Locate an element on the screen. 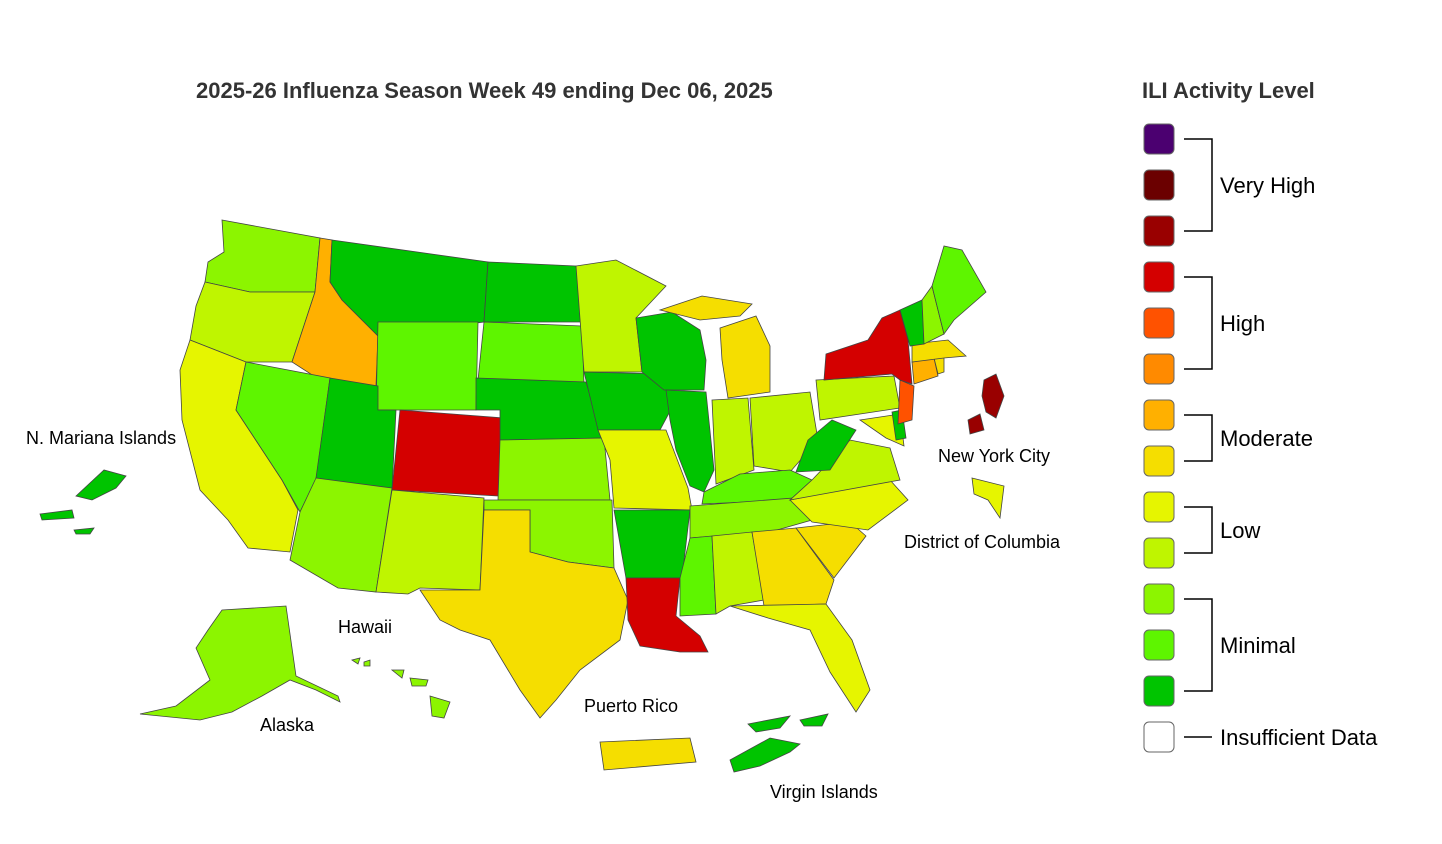  state-pennsylvania is located at coordinates (858, 398).